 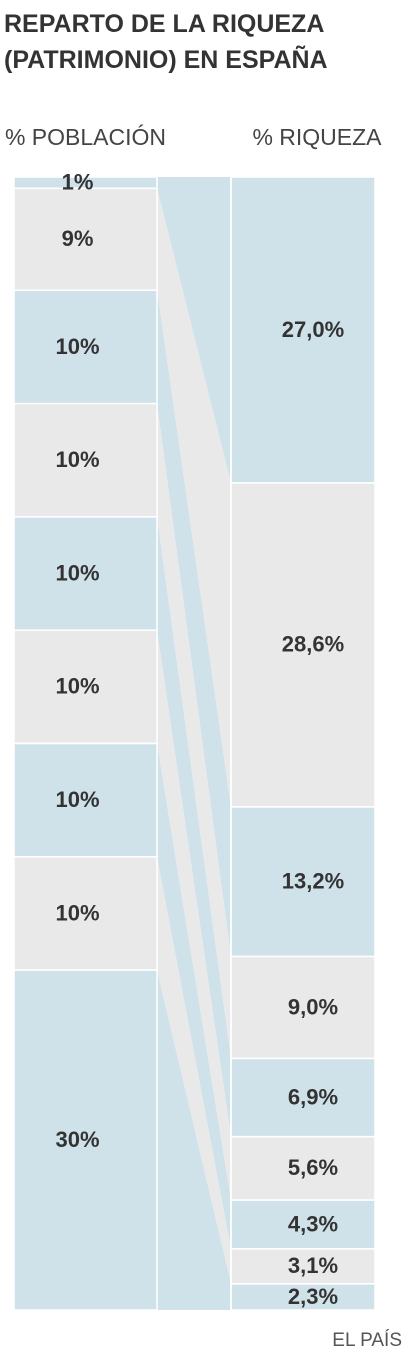 What do you see at coordinates (313, 881) in the screenshot?
I see `value-label: 13,2%` at bounding box center [313, 881].